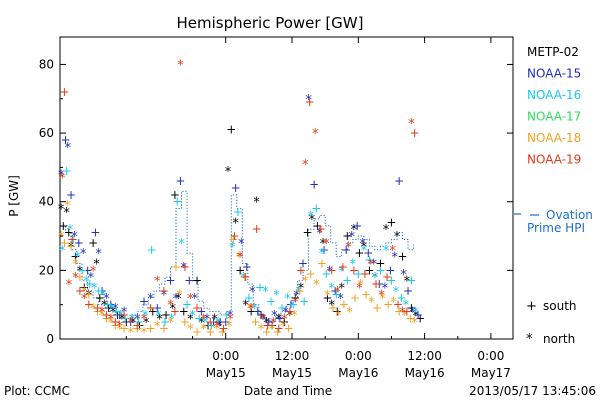  What do you see at coordinates (46, 202) in the screenshot?
I see `y-tick-label: 40` at bounding box center [46, 202].